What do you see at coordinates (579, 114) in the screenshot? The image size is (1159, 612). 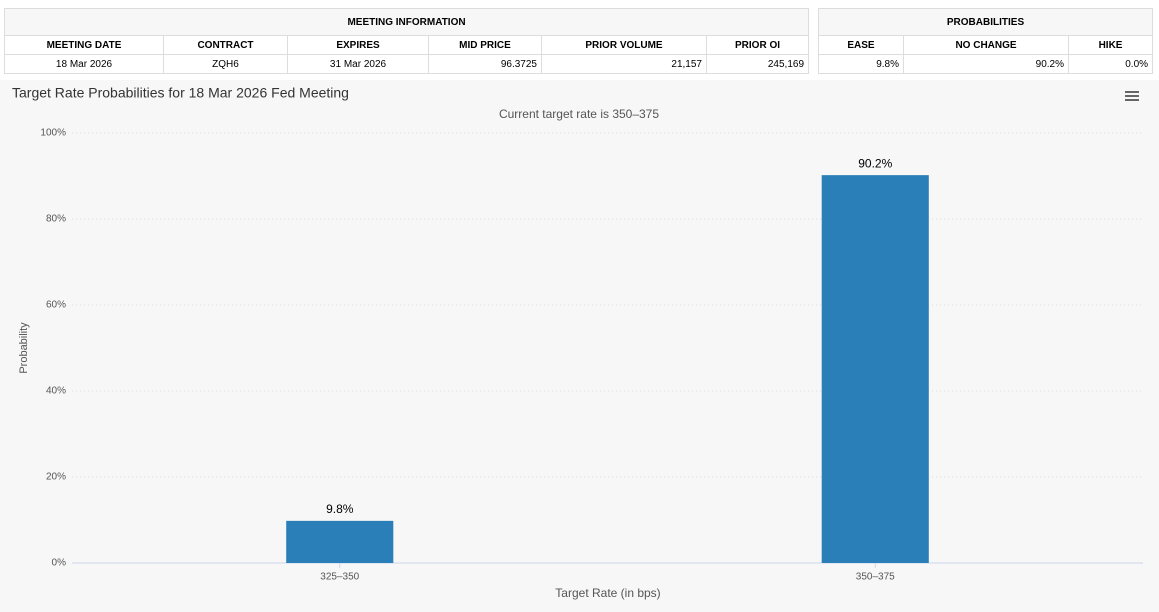 I see `chart-subtitle: Current target rate is 350–375` at bounding box center [579, 114].